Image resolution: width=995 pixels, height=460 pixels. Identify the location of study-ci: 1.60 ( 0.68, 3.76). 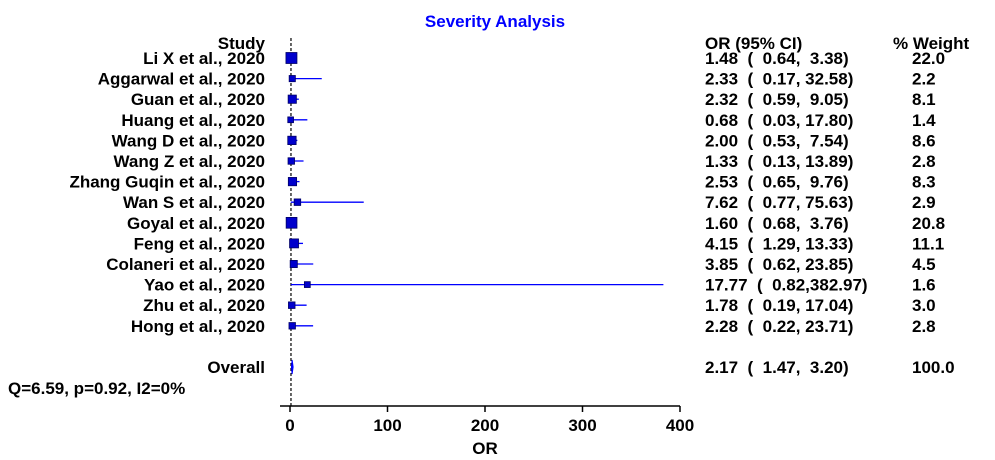
(777, 223).